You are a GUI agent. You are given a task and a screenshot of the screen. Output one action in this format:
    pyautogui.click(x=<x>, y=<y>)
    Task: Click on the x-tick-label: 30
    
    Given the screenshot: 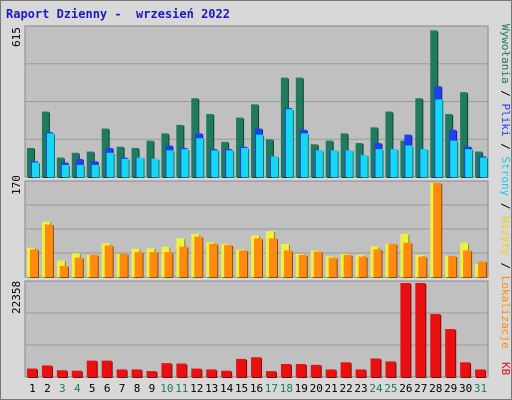 What is the action you would take?
    pyautogui.click(x=465, y=388)
    